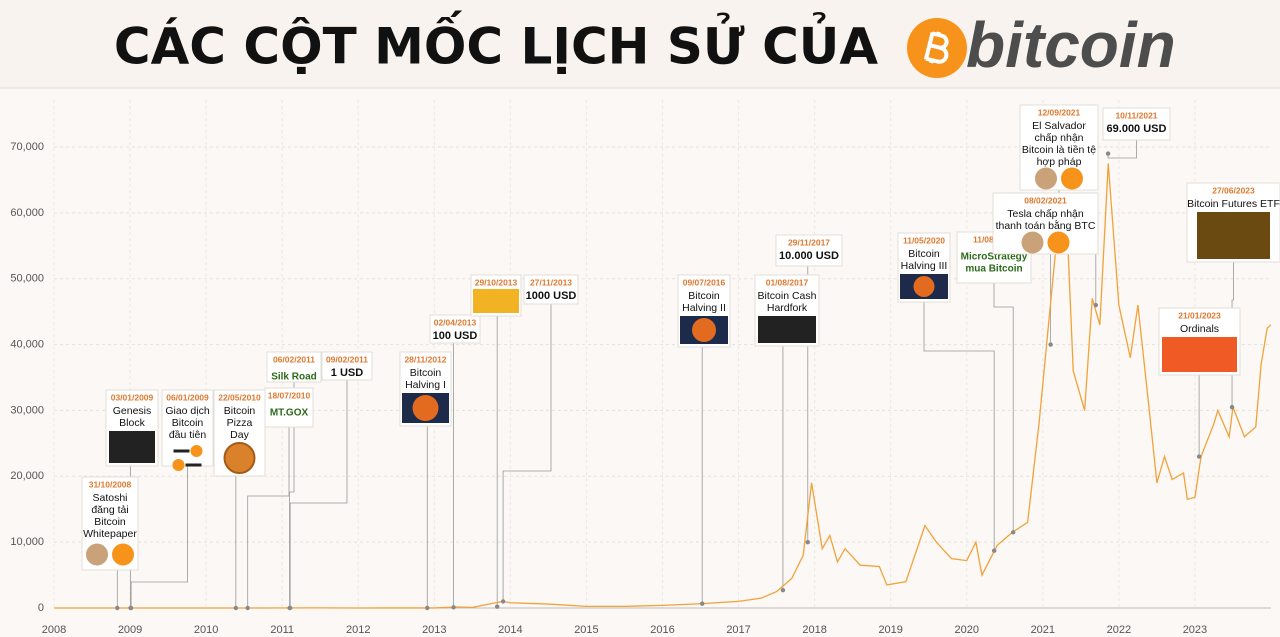 This screenshot has width=1280, height=637. Describe the element at coordinates (347, 359) in the screenshot. I see `annotation-date: 09/02/2011` at that location.